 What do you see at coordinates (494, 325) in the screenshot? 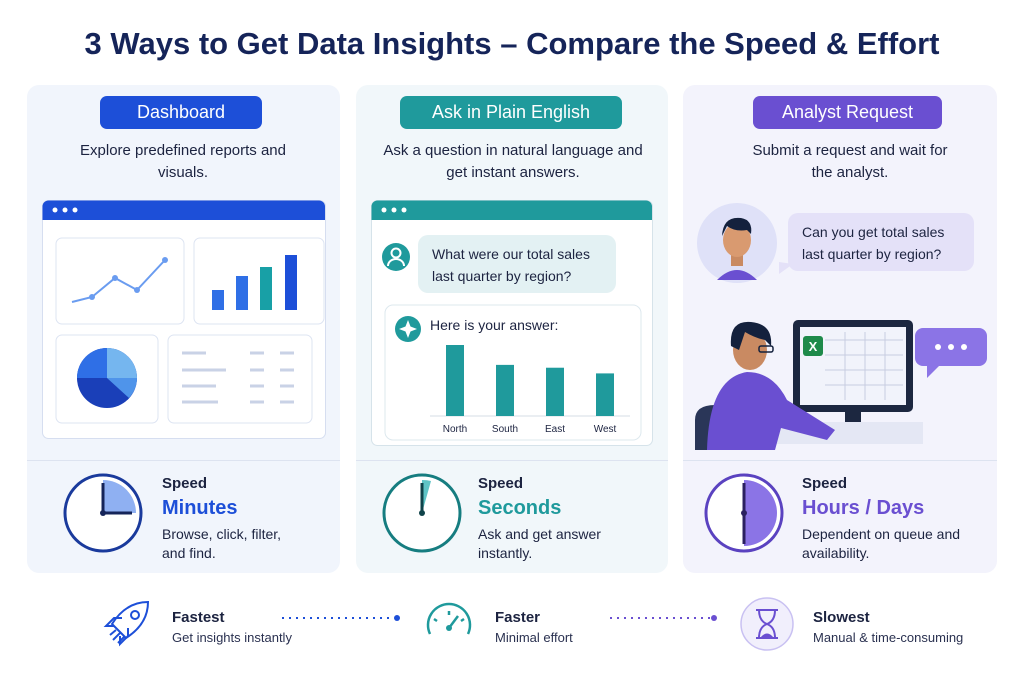
I see `answer-heading: Here is your answer:` at bounding box center [494, 325].